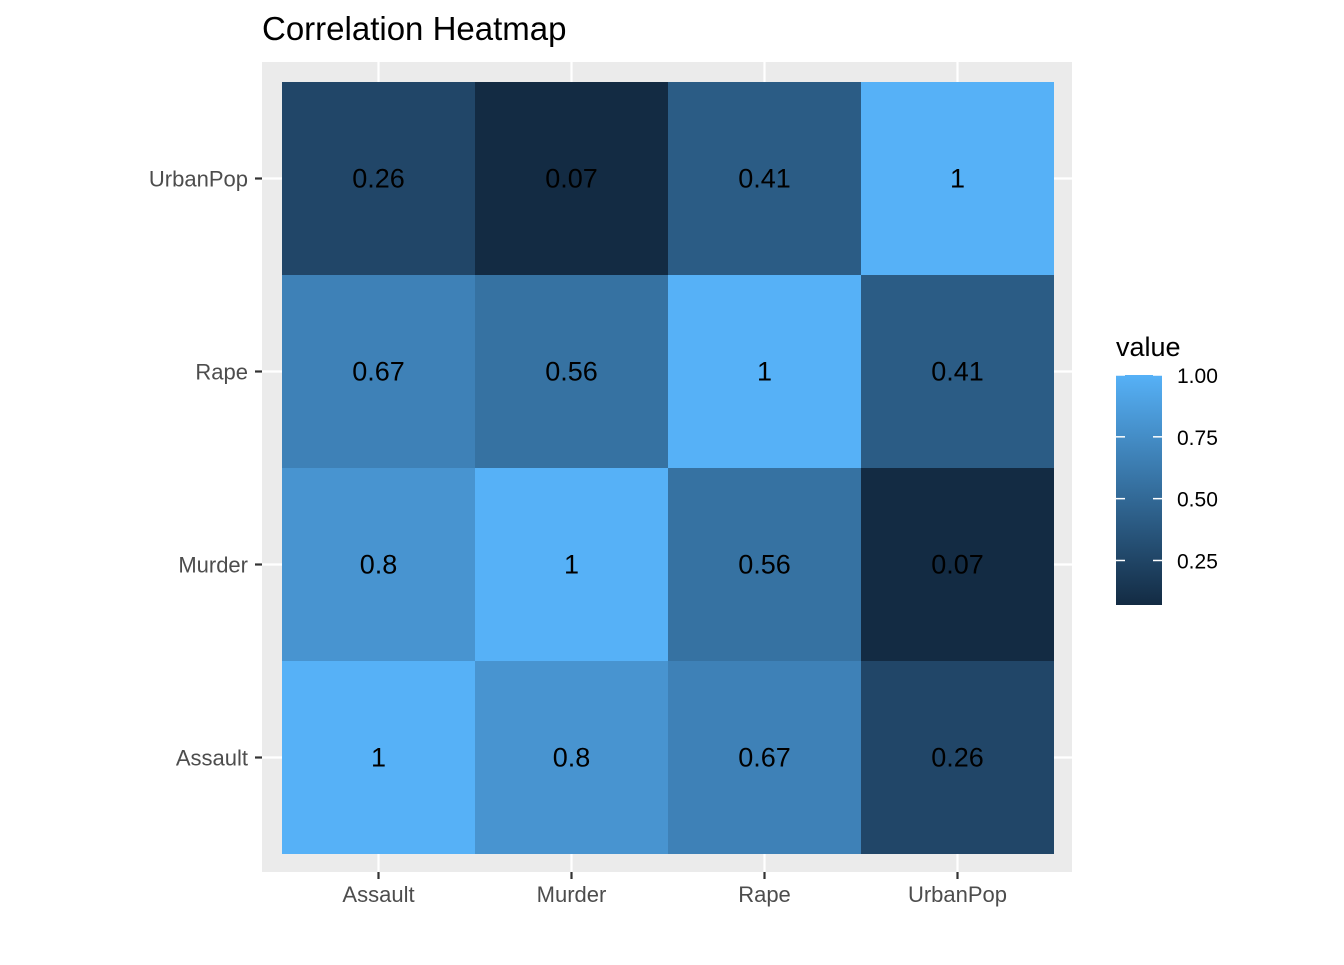 This screenshot has width=1344, height=965. I want to click on y-axis-tick-label: Assault, so click(212, 758).